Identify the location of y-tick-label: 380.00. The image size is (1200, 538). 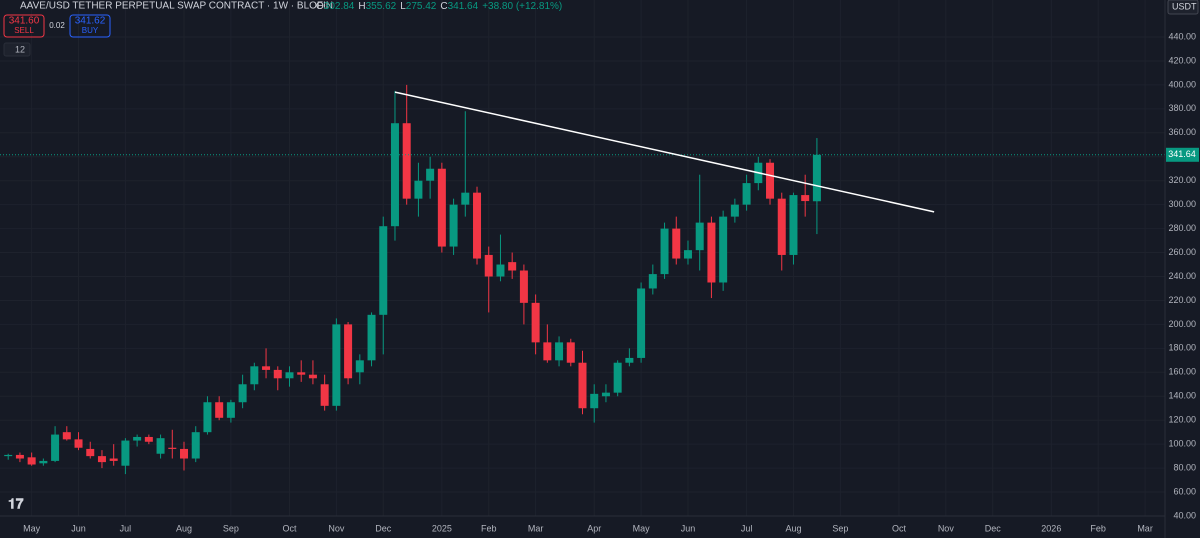
(1182, 108).